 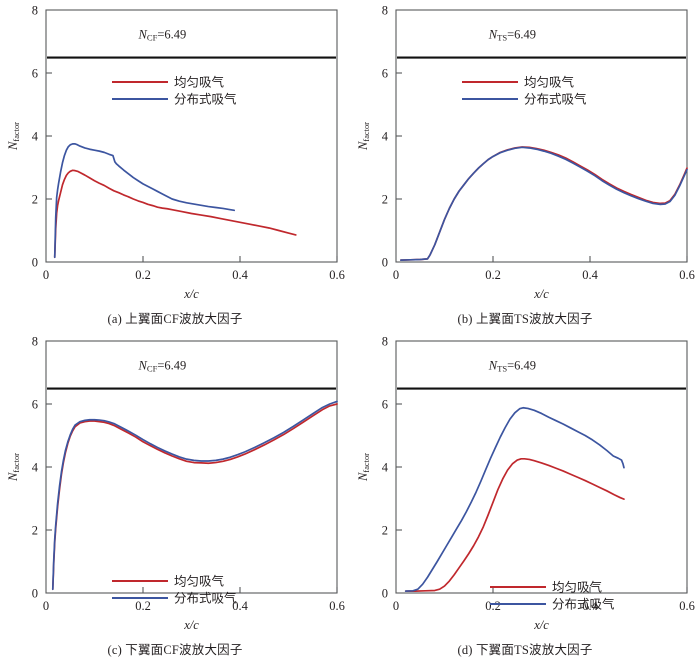 What do you see at coordinates (525, 319) in the screenshot?
I see `panel-caption: (b) 上翼面TS波放大因子` at bounding box center [525, 319].